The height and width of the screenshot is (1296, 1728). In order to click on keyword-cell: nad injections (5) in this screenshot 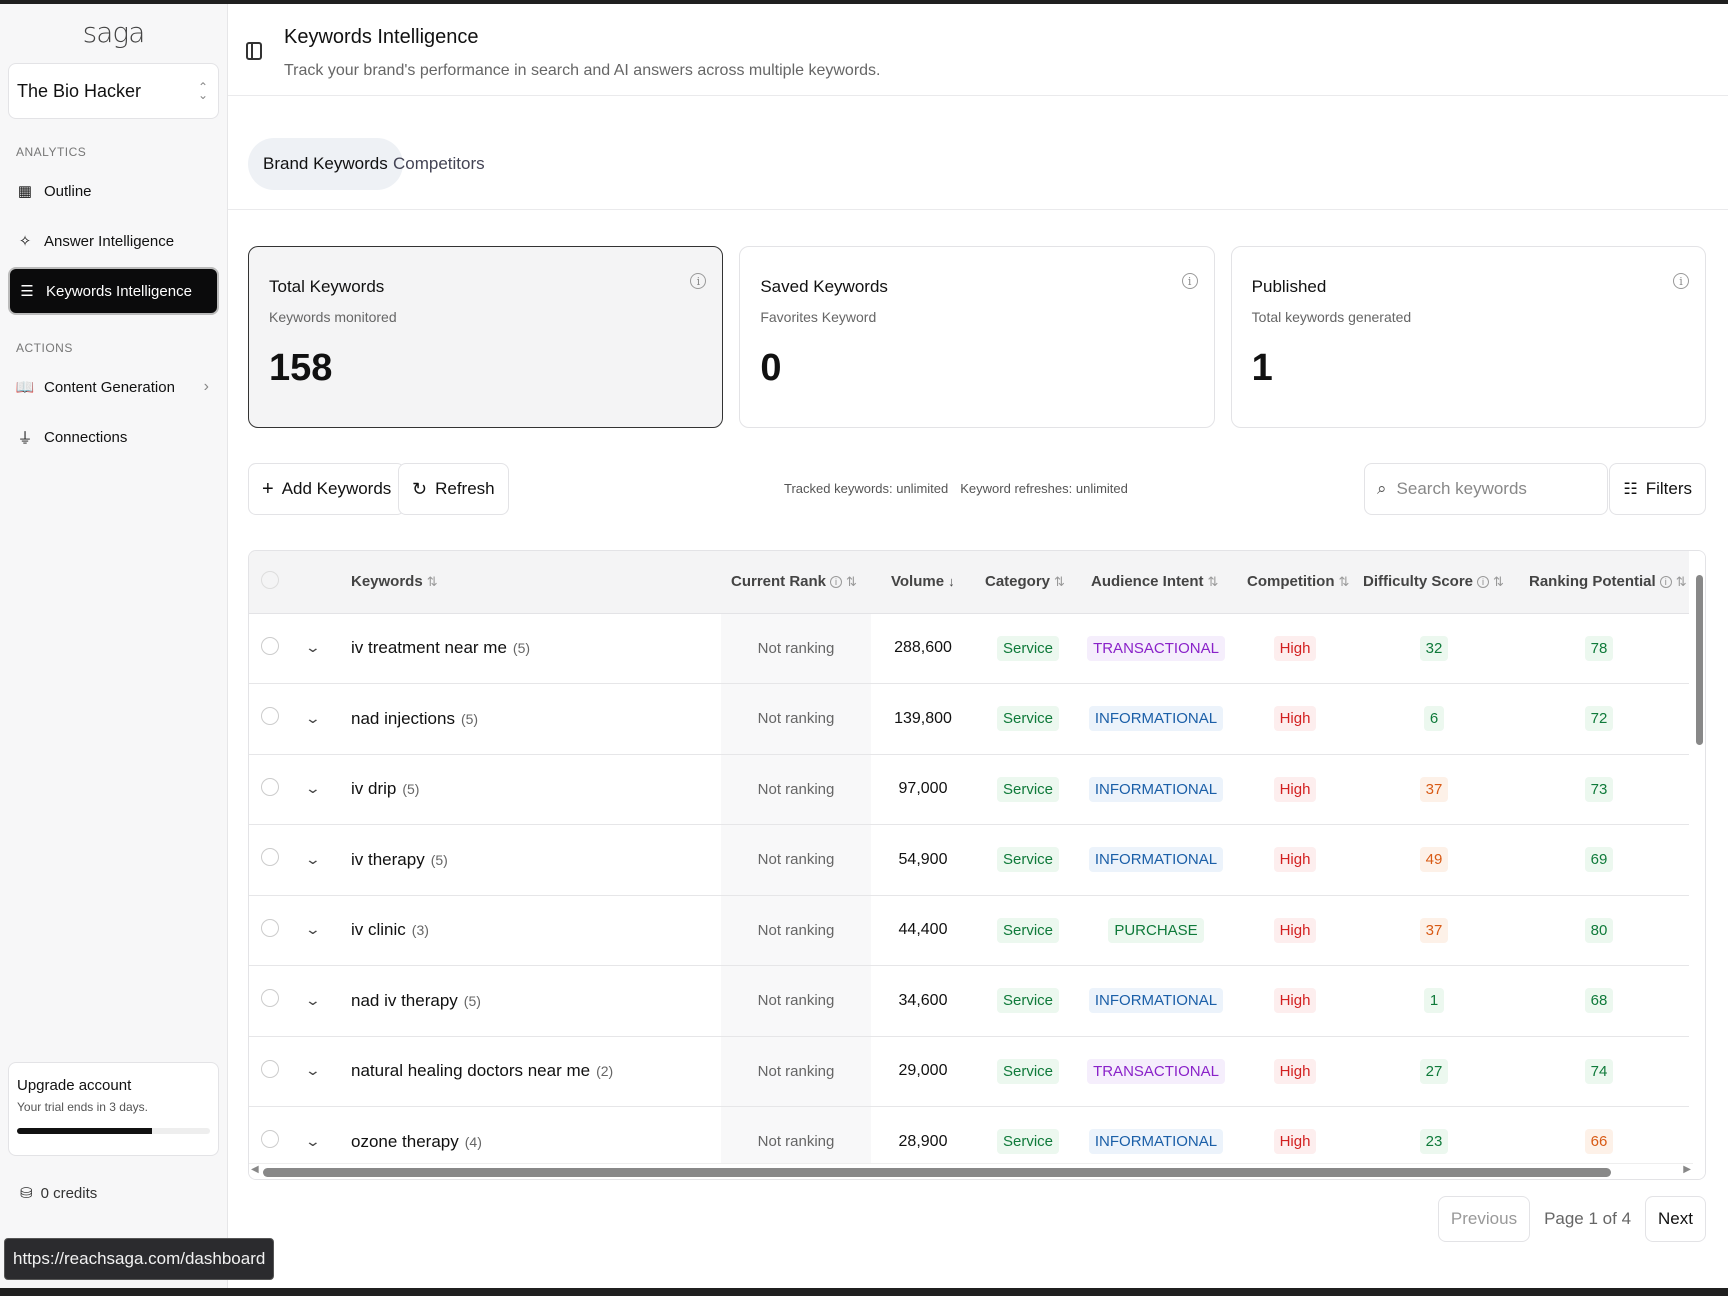, I will do `click(536, 719)`.